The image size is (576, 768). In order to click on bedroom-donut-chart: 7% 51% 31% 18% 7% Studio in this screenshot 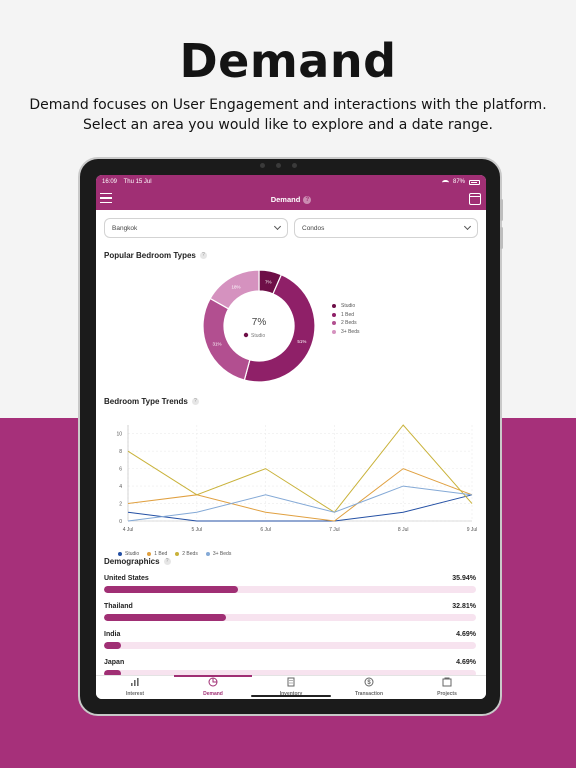, I will do `click(259, 326)`.